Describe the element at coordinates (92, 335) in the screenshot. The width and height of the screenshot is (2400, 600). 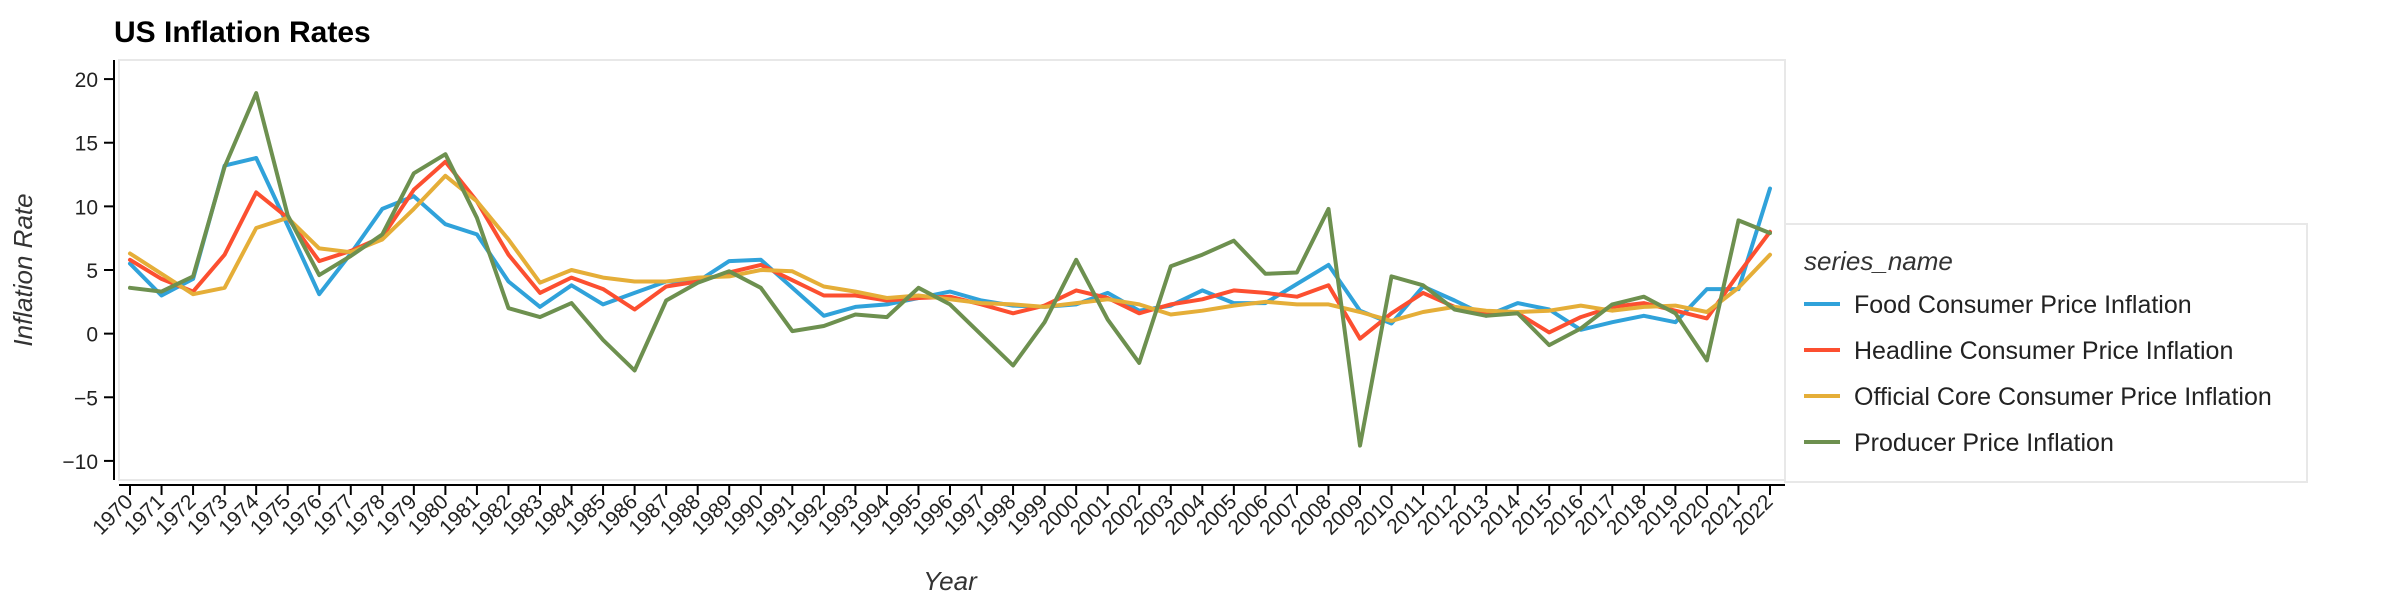
I see `y-tick-label: 0` at that location.